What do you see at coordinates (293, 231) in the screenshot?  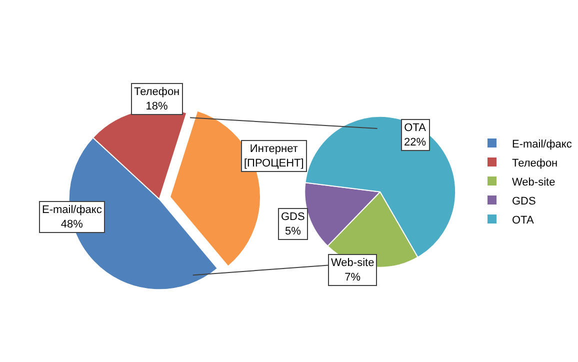 I see `data-label: 5%` at bounding box center [293, 231].